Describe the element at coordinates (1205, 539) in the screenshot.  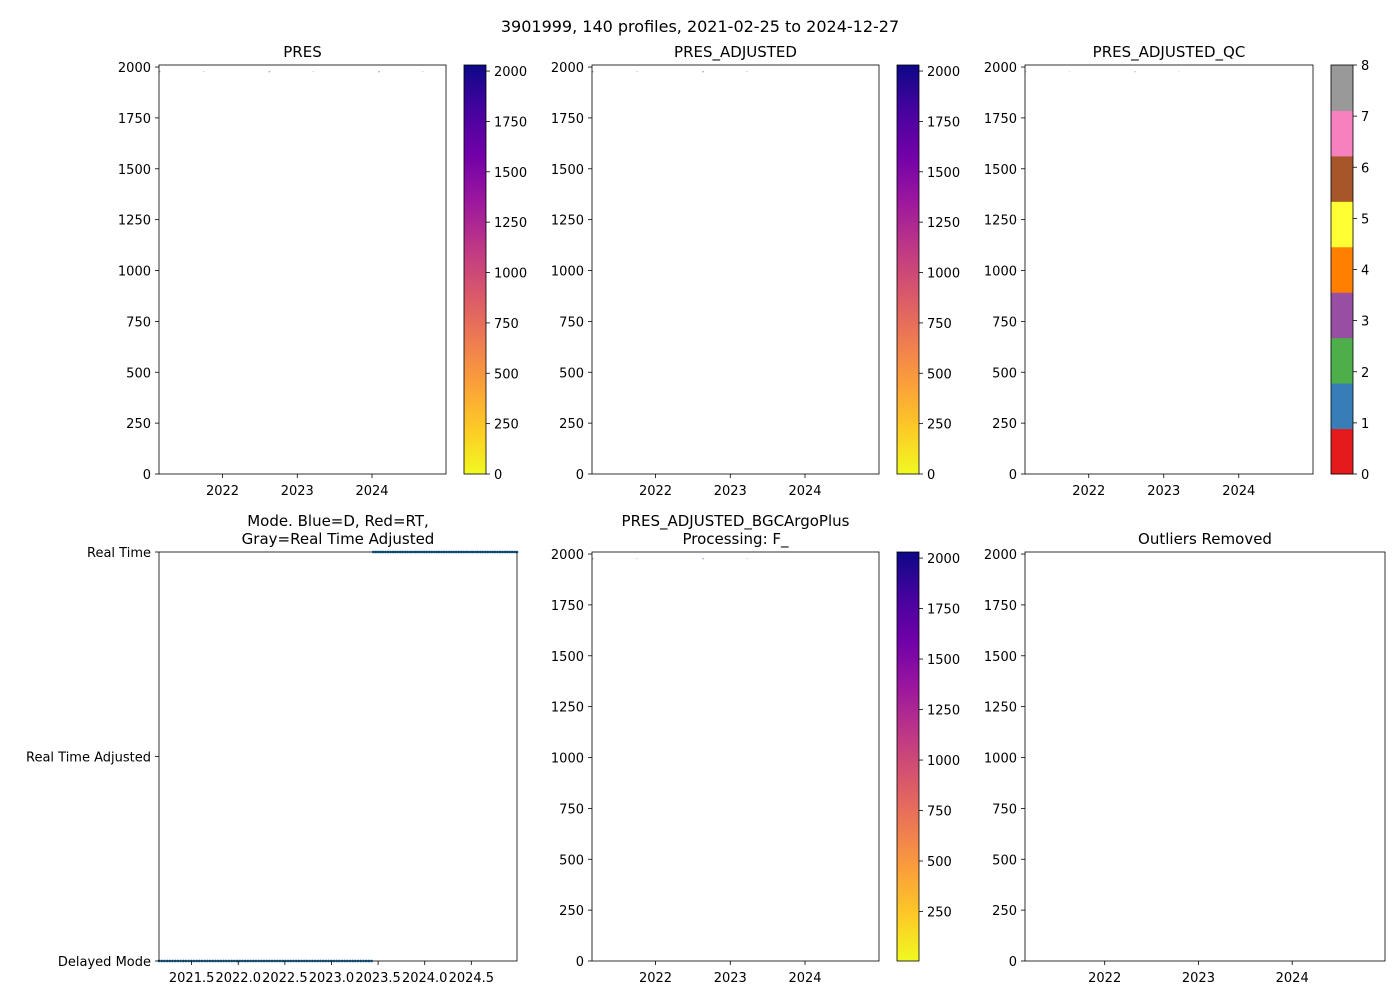
I see `panel-title: Outliers Removed` at that location.